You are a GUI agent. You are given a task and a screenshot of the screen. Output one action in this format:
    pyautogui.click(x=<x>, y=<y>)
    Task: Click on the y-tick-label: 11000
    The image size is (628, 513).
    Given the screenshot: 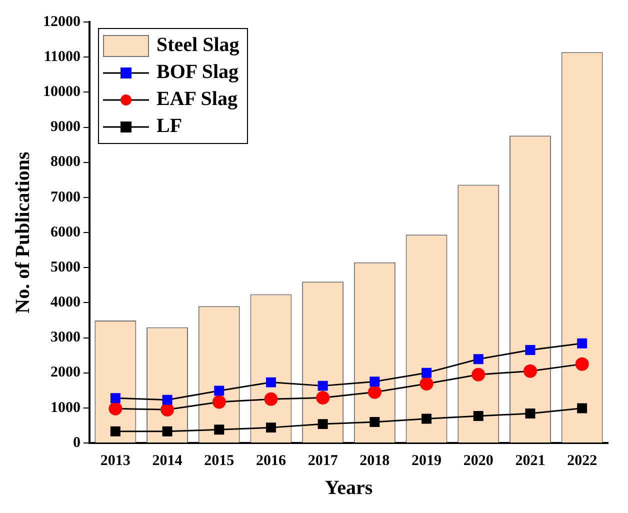 What is the action you would take?
    pyautogui.click(x=62, y=56)
    